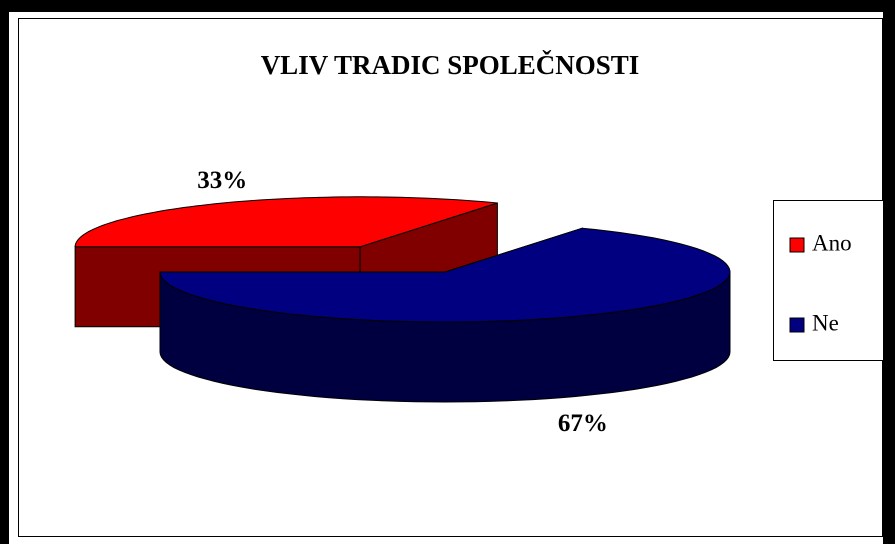  Describe the element at coordinates (222, 180) in the screenshot. I see `data-label: 33%` at that location.